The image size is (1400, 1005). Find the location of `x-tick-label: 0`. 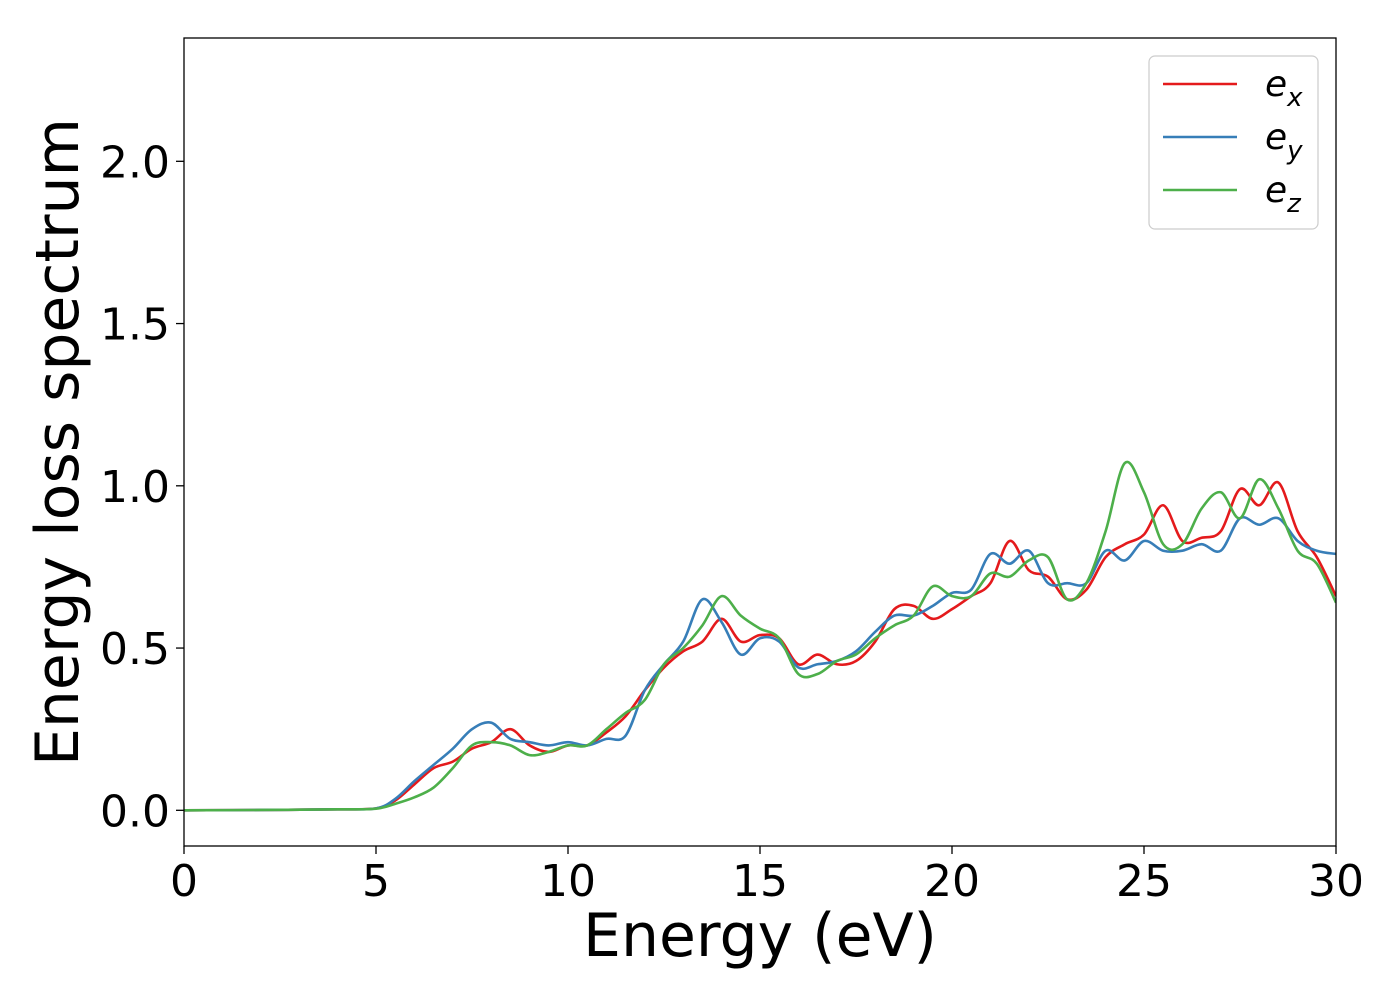

x-tick-label: 0 is located at coordinates (184, 881).